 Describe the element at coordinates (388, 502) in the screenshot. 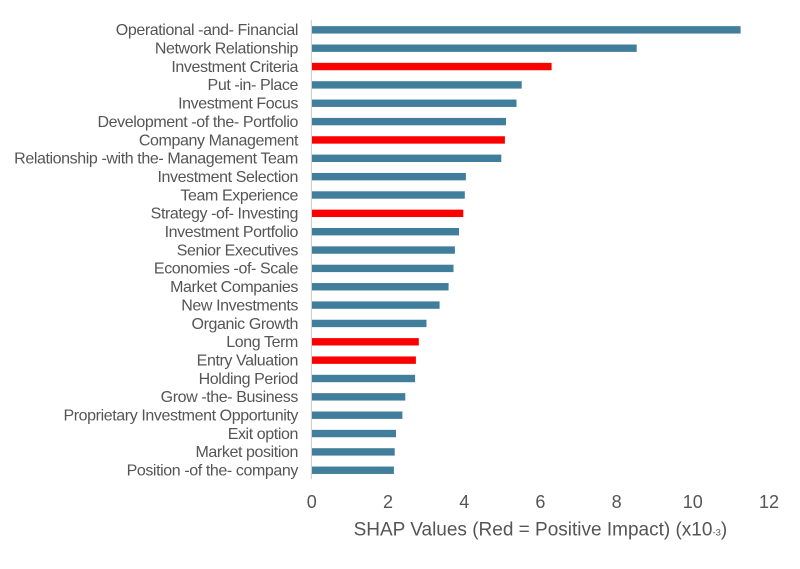

I see `svg-text: 2` at that location.